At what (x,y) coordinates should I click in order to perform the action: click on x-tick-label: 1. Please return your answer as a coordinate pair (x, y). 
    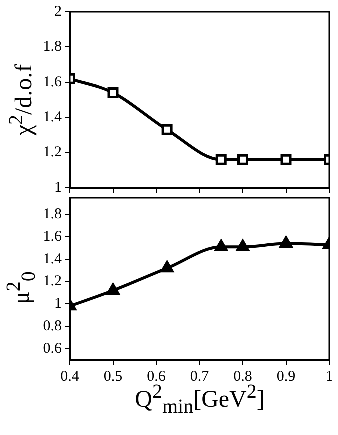
    Looking at the image, I should click on (330, 376).